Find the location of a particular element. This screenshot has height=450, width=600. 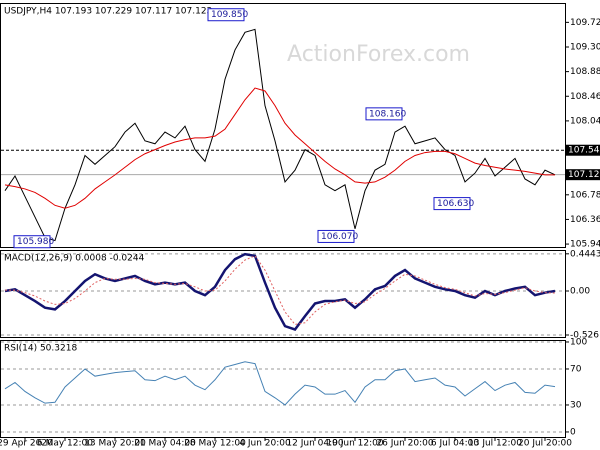

y-tick-label: 105.940 is located at coordinates (585, 245).